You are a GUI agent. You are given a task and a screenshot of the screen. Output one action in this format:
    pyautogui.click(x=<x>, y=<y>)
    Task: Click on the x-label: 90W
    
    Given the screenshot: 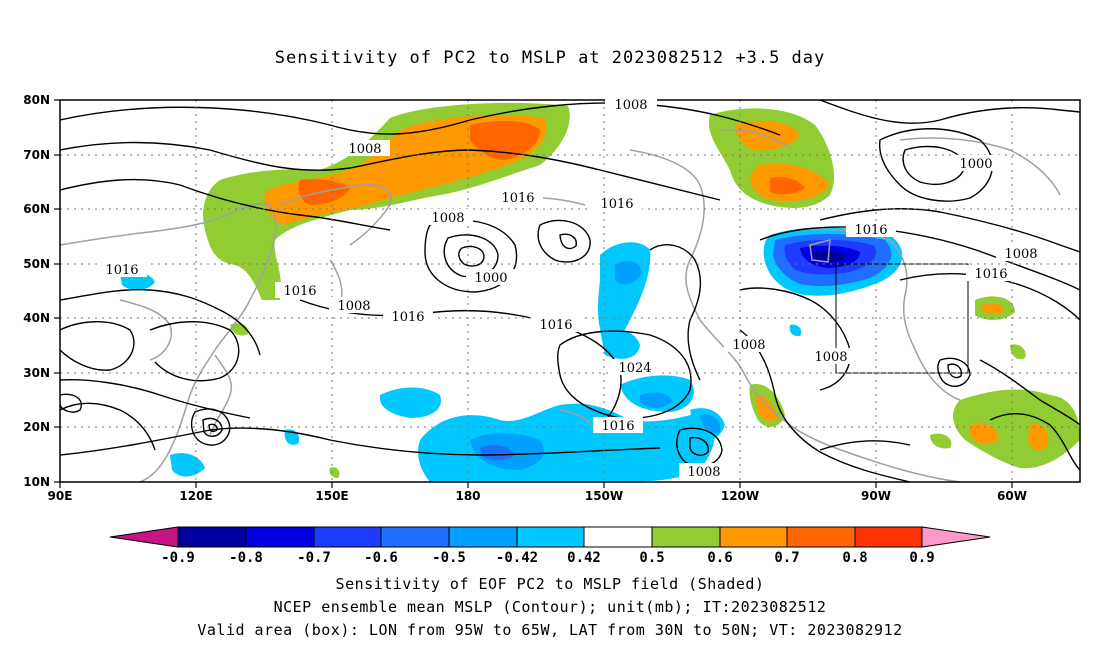 What is the action you would take?
    pyautogui.click(x=876, y=496)
    